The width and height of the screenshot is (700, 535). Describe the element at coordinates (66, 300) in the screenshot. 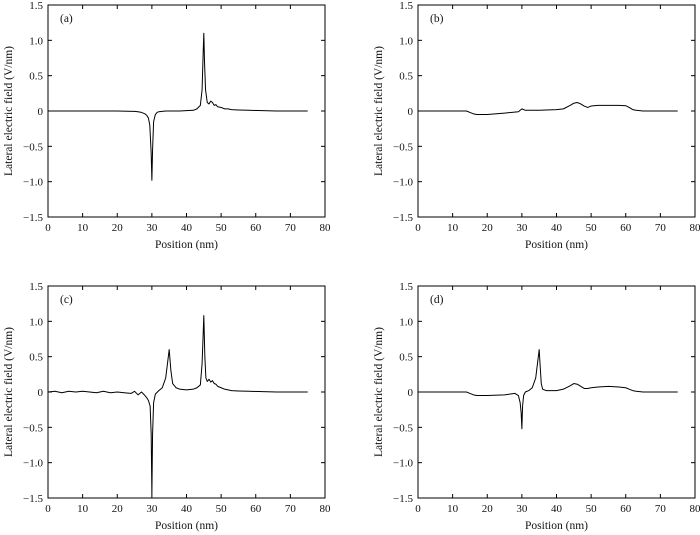

I see `panel-label: (c)` at that location.